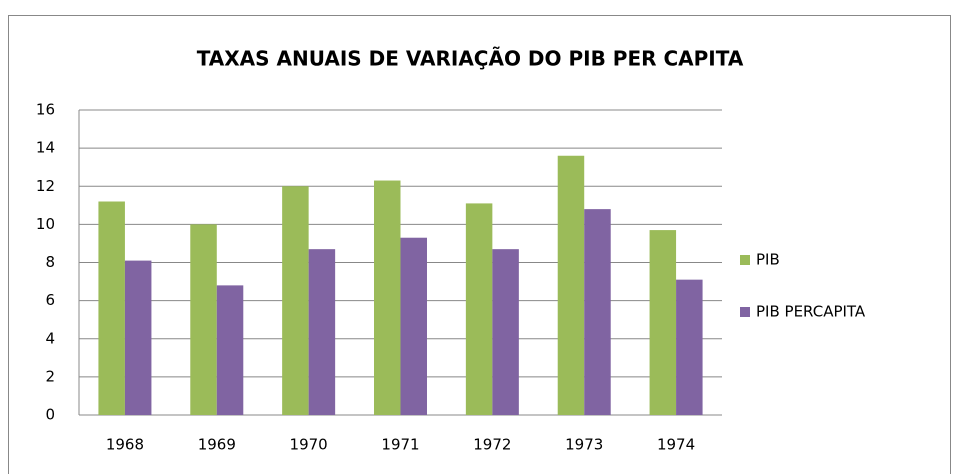  I want to click on y-tick-label: 6, so click(50, 300).